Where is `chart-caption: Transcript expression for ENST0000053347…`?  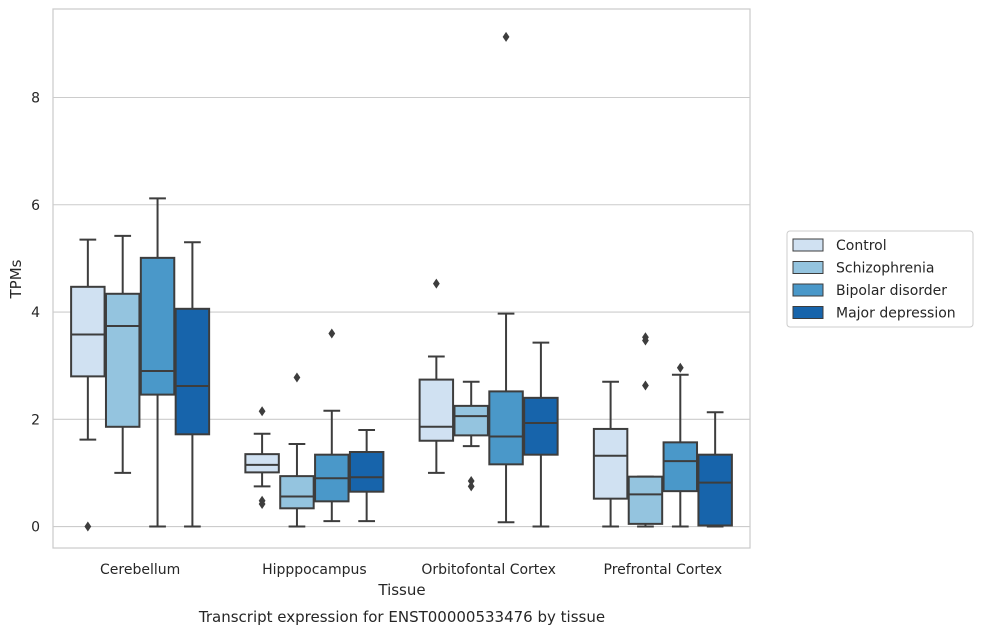 chart-caption: Transcript expression for ENST0000053347… is located at coordinates (401, 617).